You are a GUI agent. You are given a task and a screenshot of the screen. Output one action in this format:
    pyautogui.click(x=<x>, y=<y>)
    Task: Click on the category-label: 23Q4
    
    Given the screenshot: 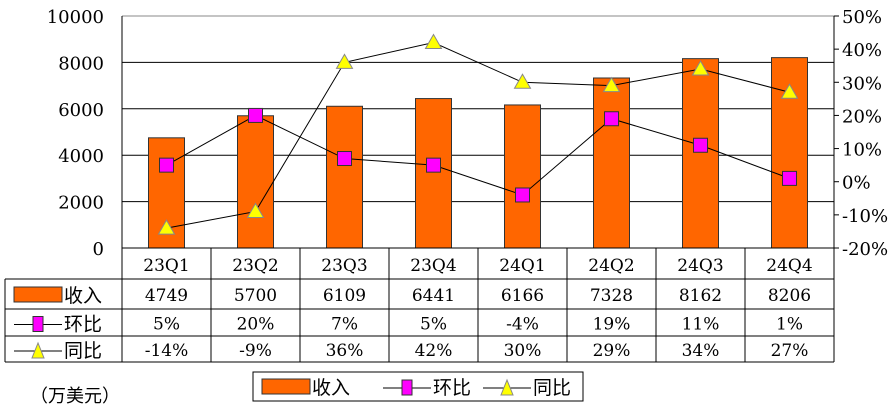 What is the action you would take?
    pyautogui.click(x=433, y=266)
    